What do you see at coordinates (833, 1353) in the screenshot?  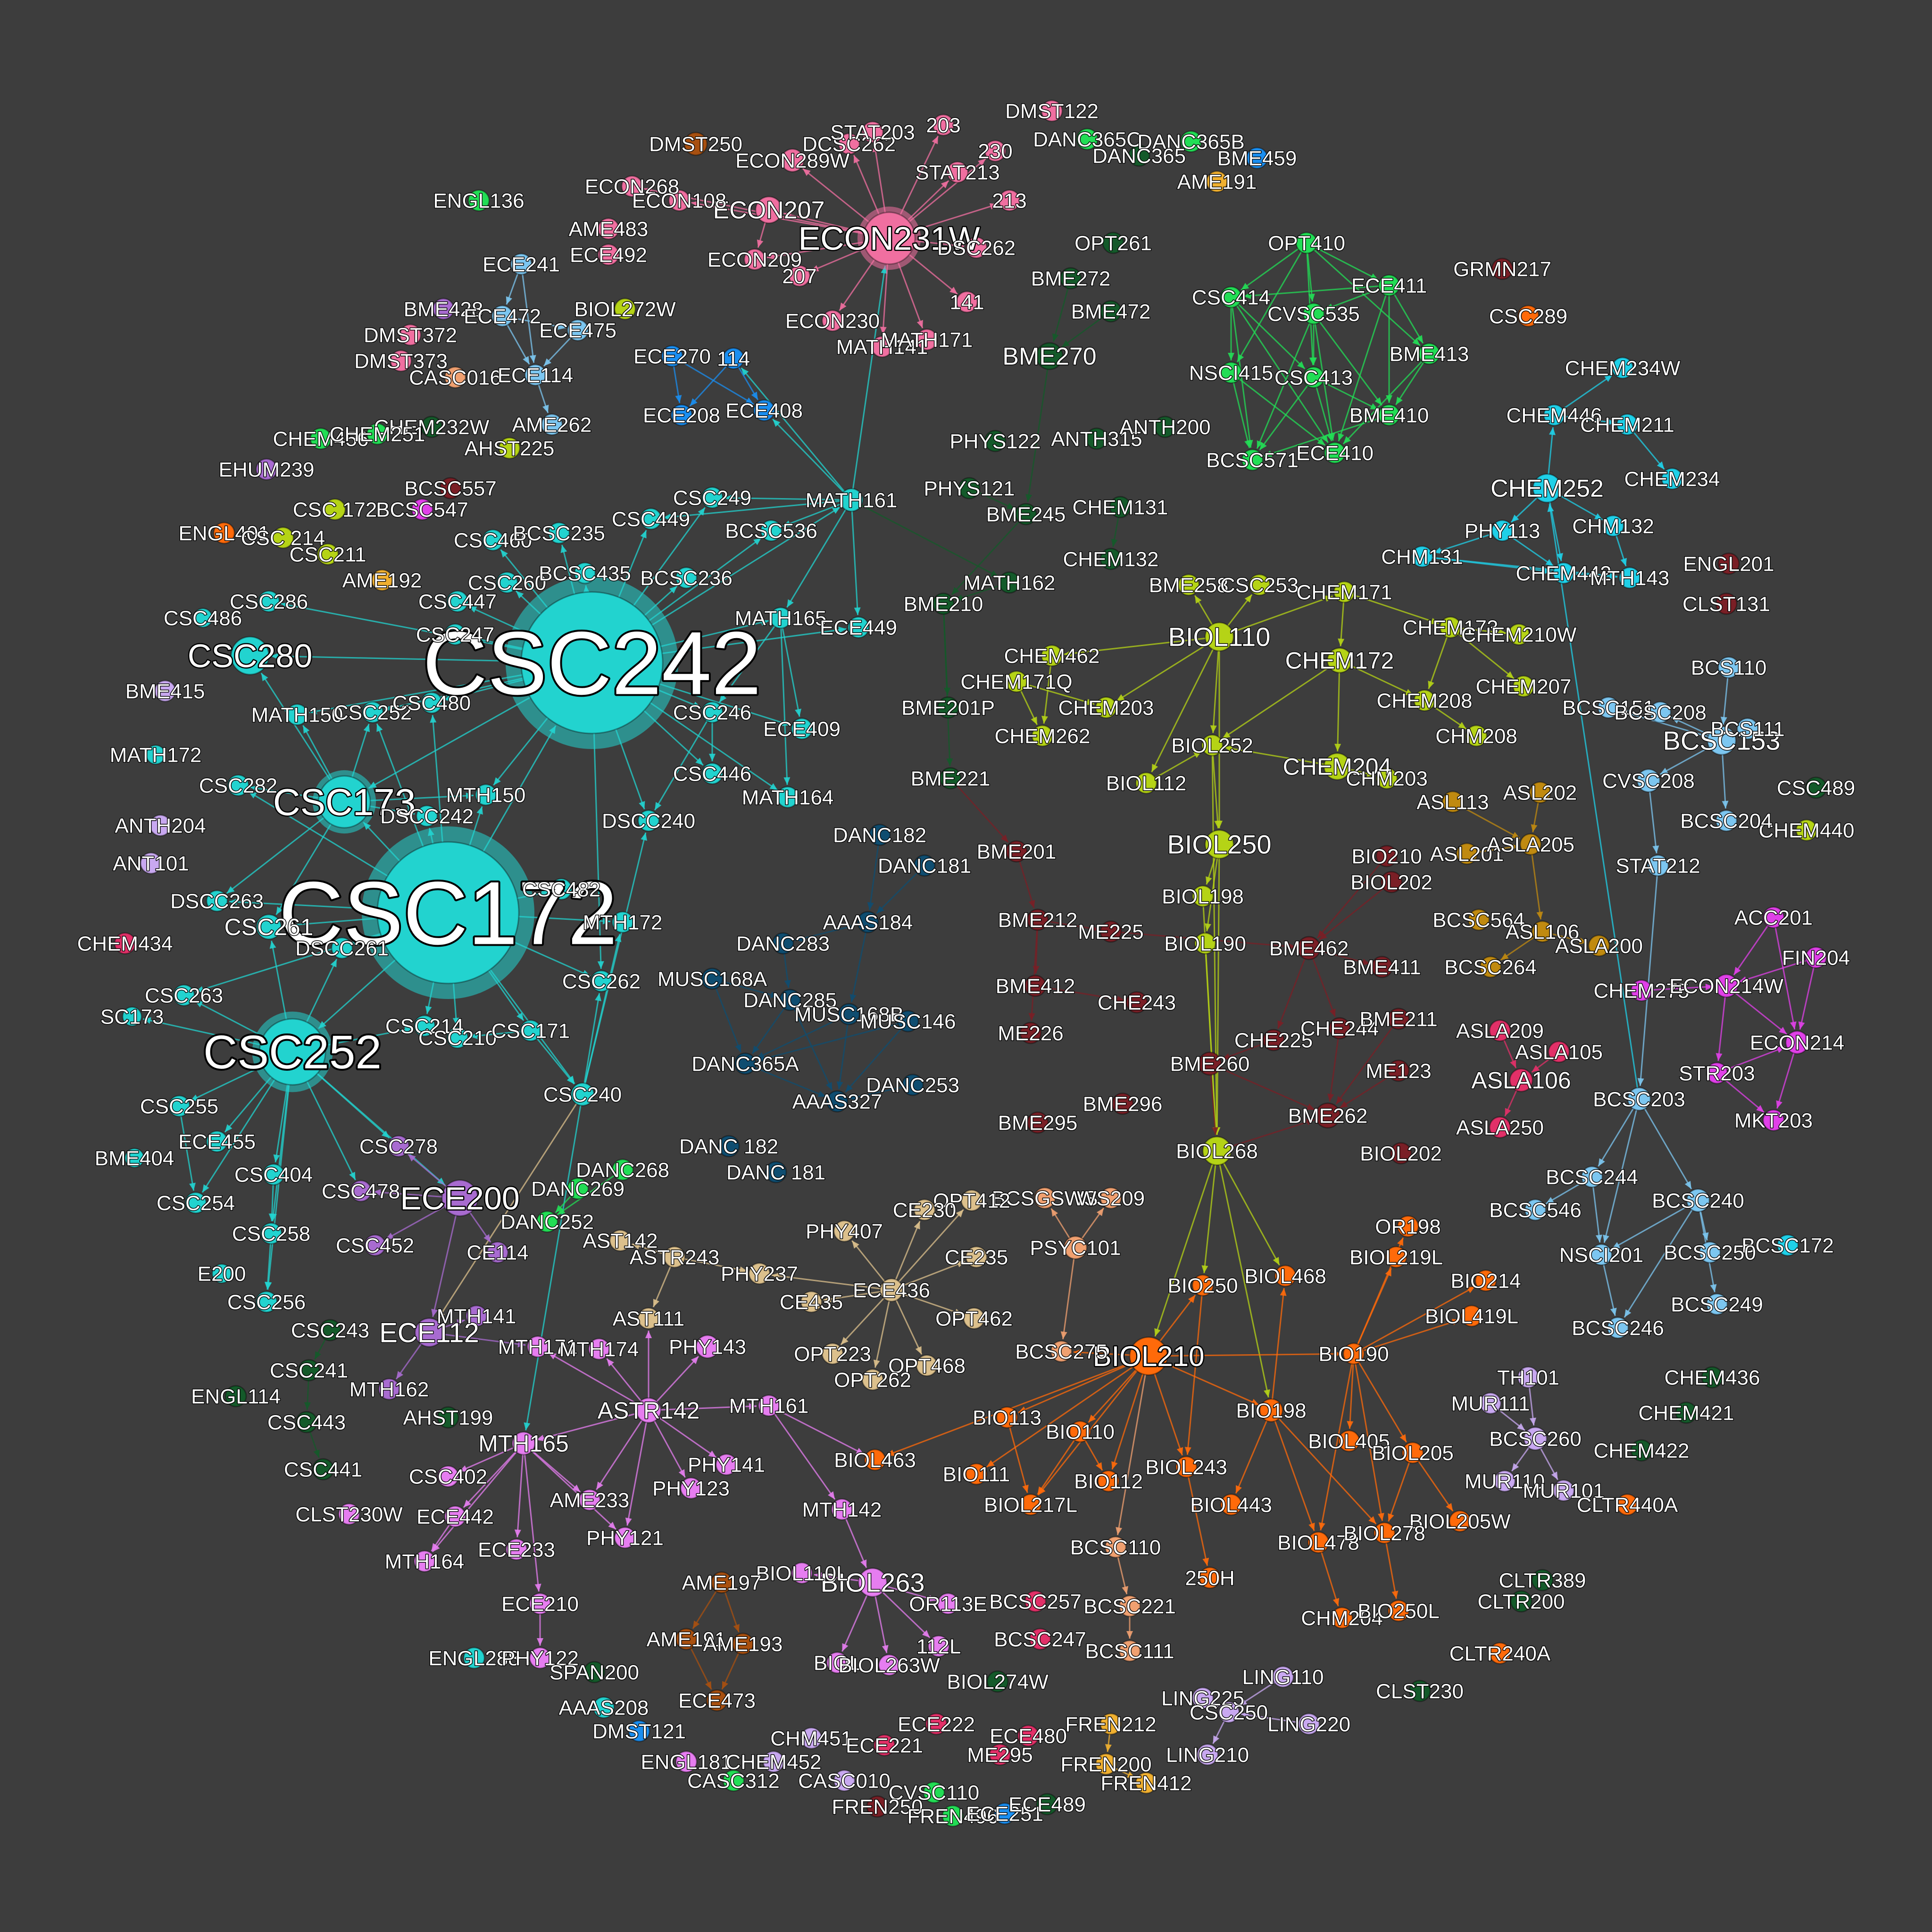 I see `node-opt223` at bounding box center [833, 1353].